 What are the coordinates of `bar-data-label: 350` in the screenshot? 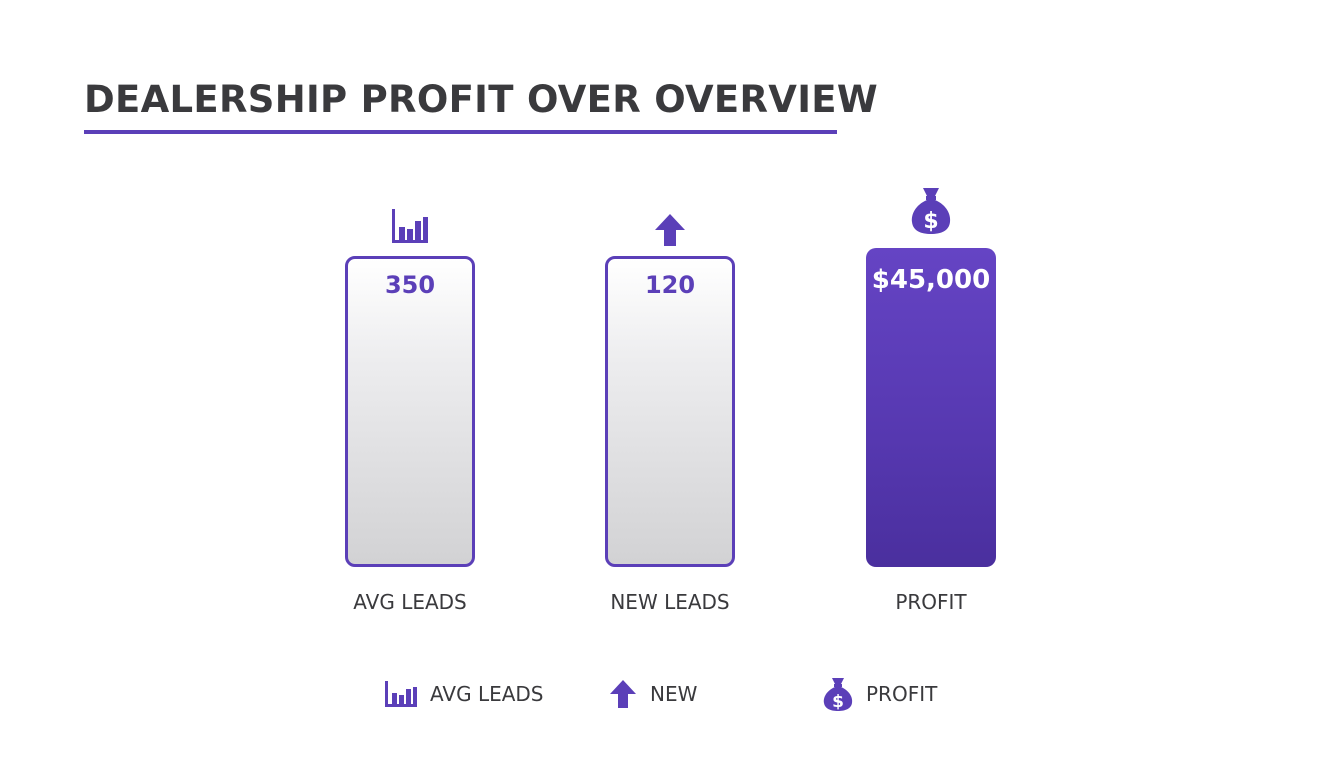 It's located at (410, 285).